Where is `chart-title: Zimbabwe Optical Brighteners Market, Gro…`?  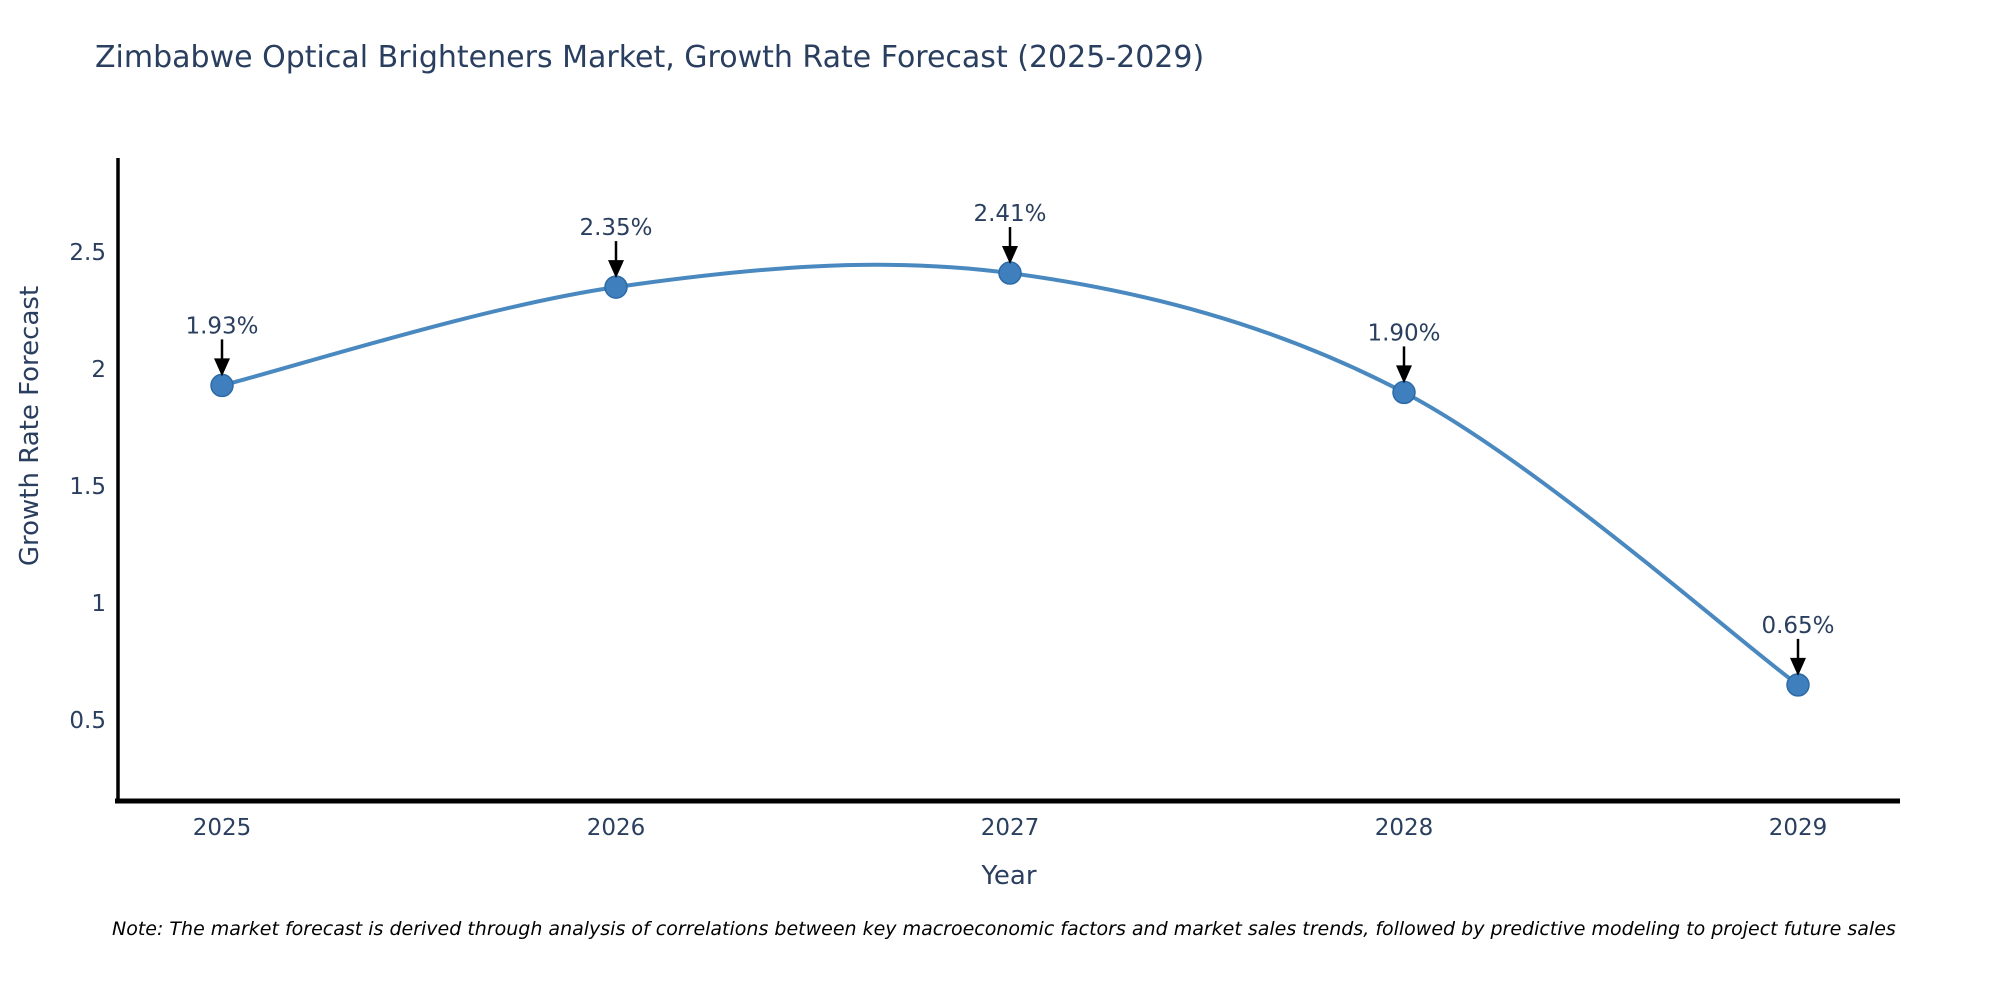 chart-title: Zimbabwe Optical Brighteners Market, Gro… is located at coordinates (650, 57).